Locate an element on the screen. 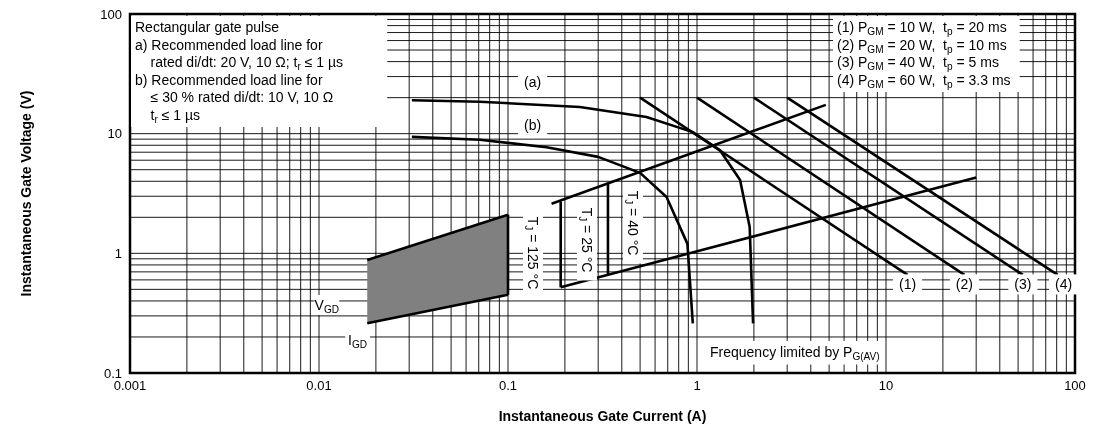 This screenshot has width=1102, height=445. annotation: (b) is located at coordinates (533, 125).